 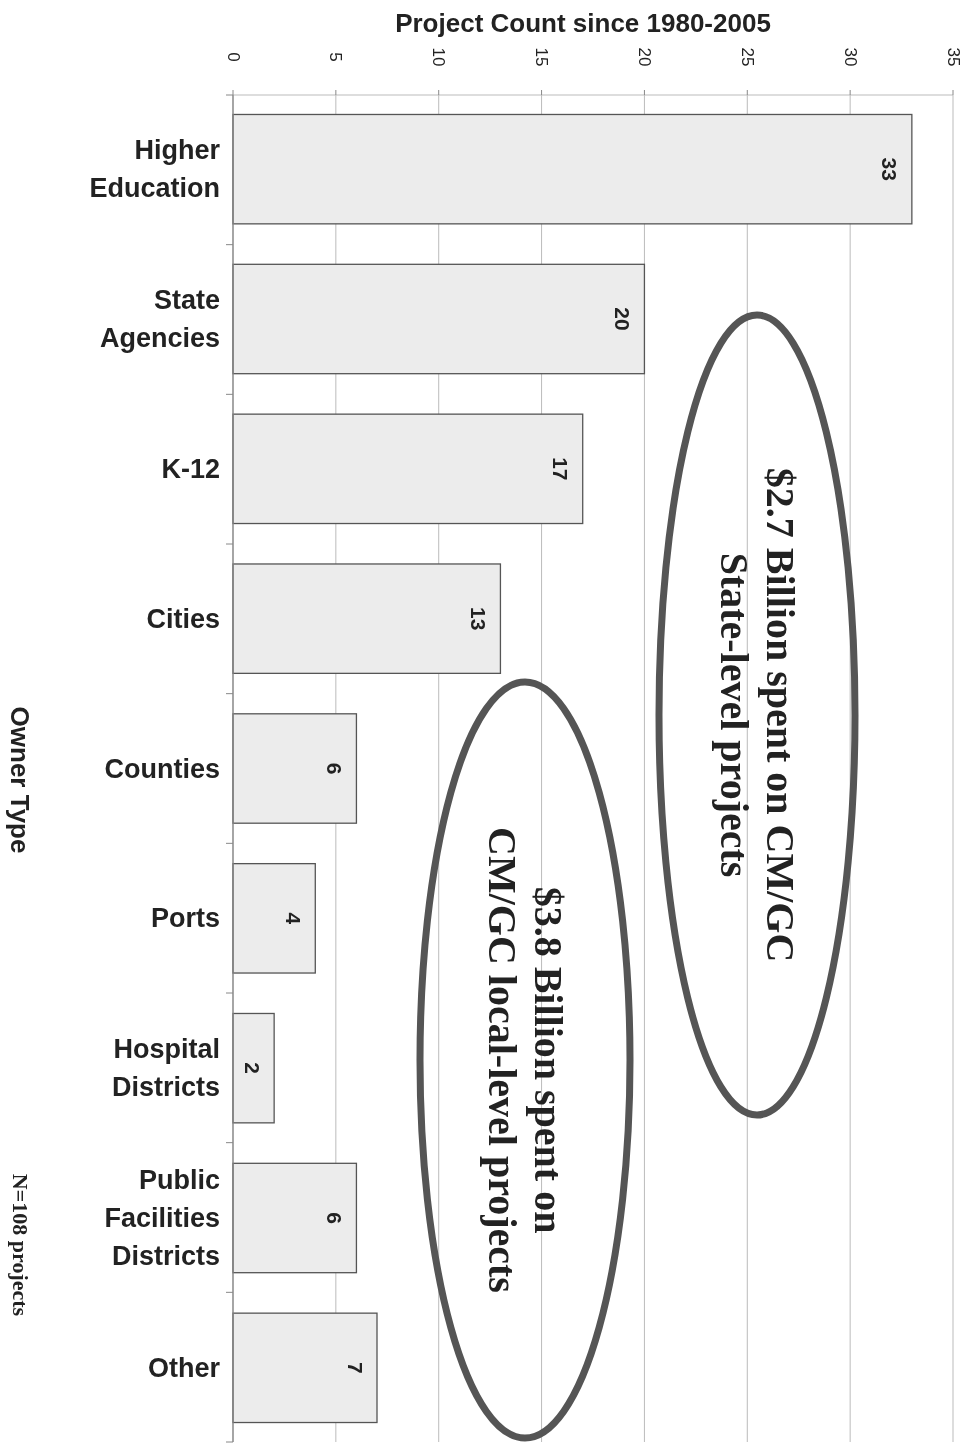 I want to click on x-tick-label: 10, so click(x=439, y=57).